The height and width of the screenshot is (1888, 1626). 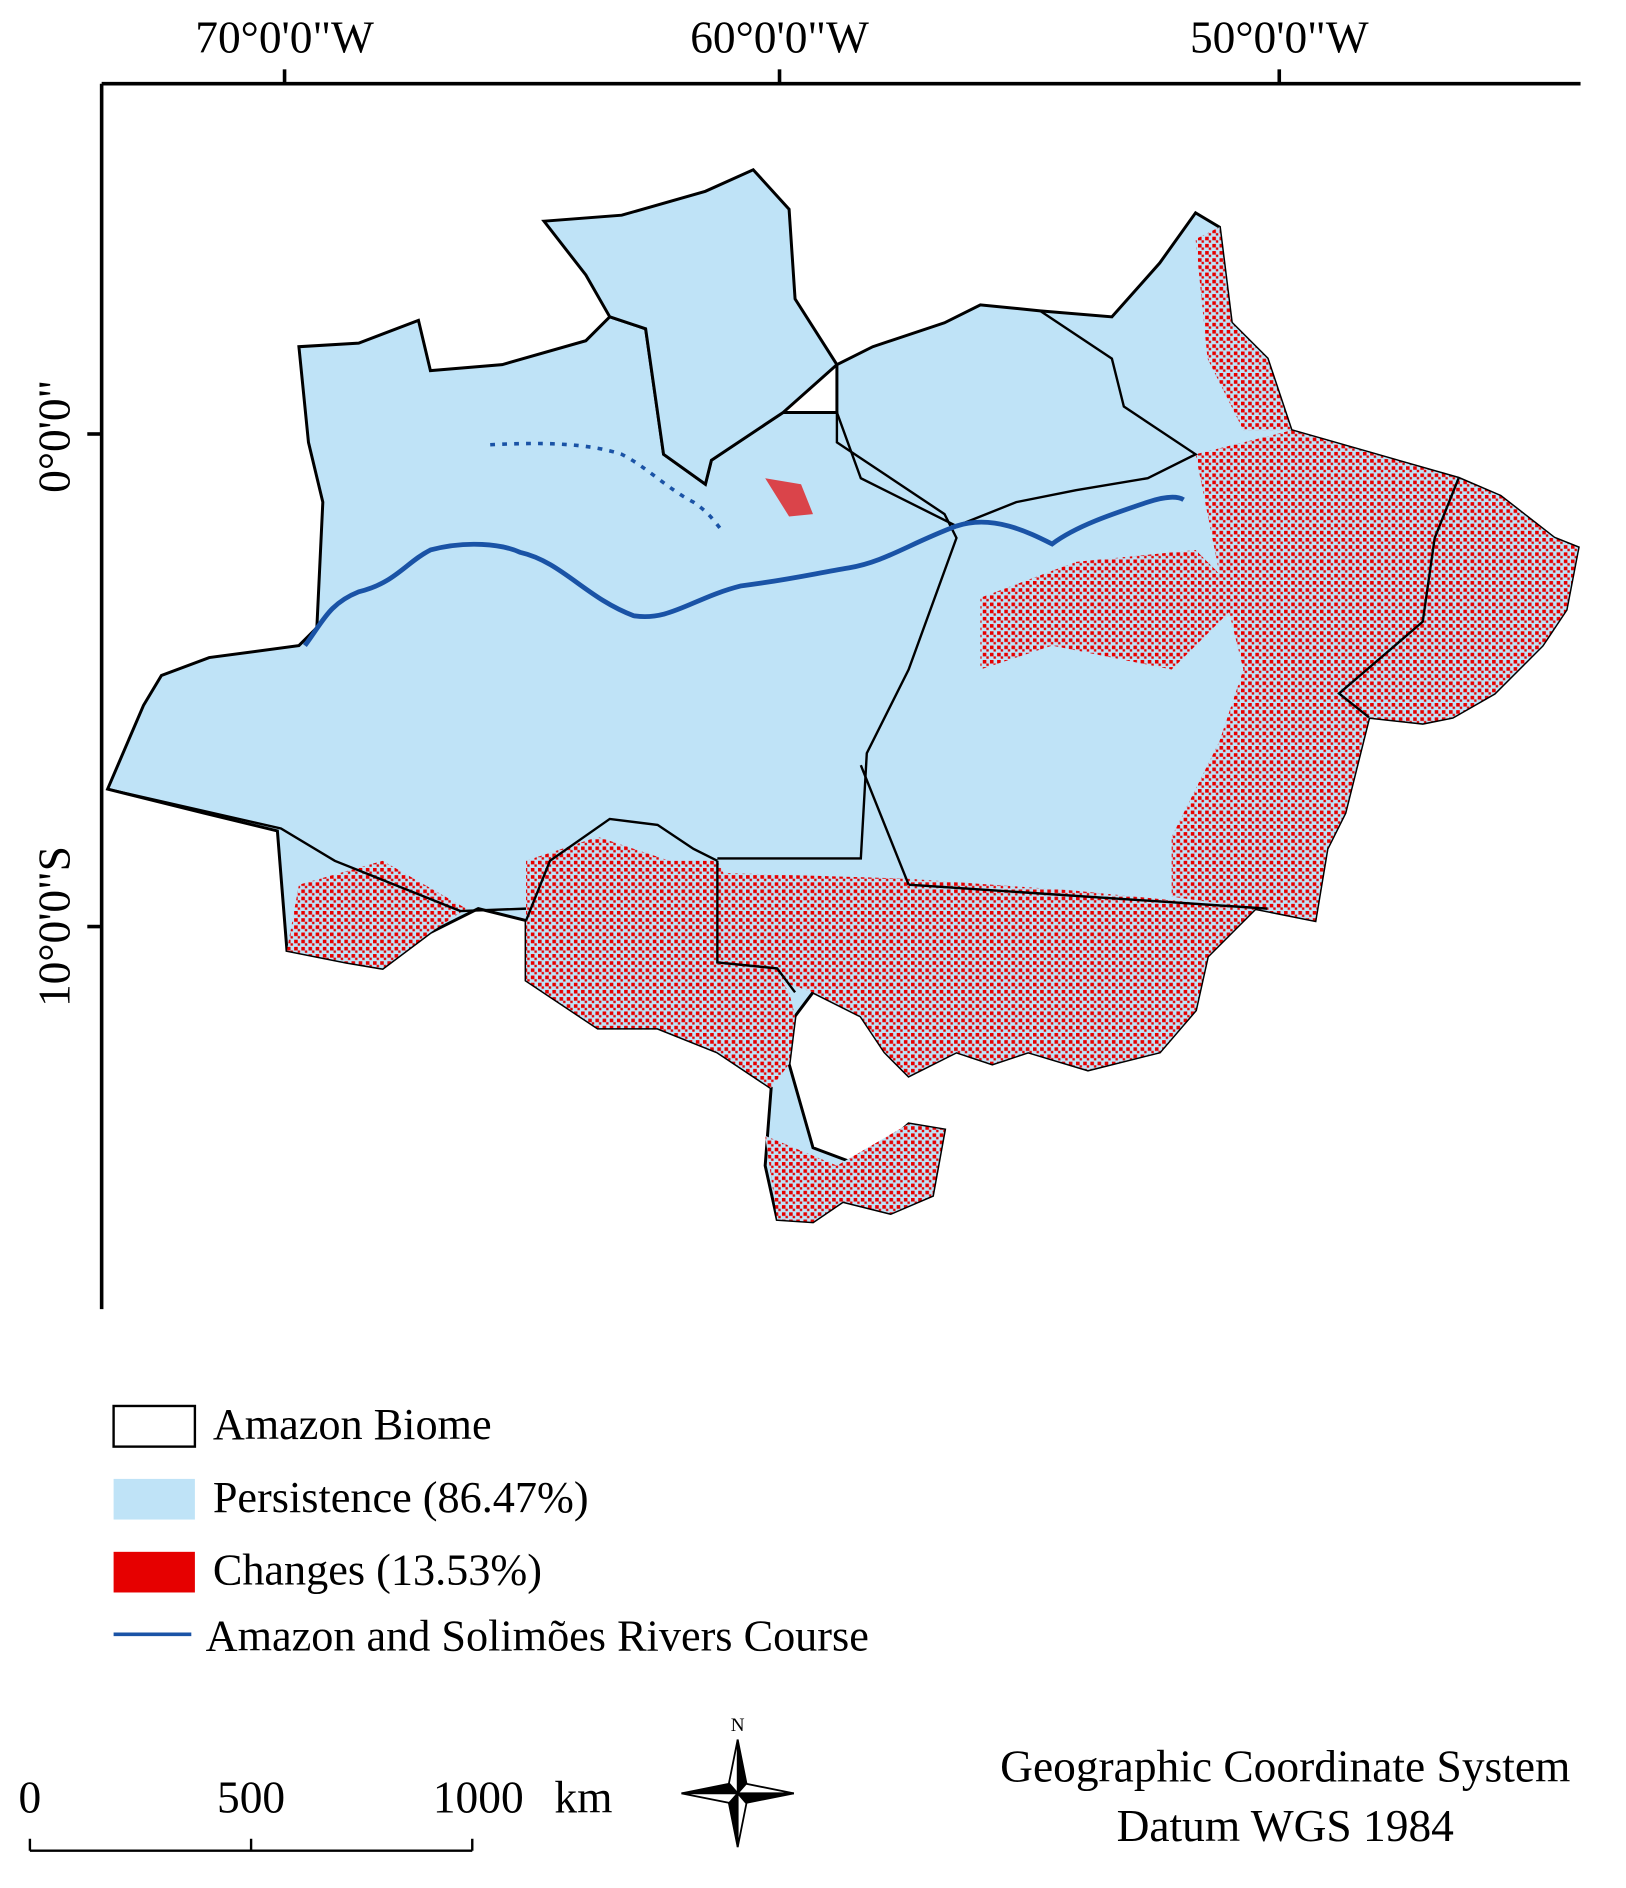 What do you see at coordinates (251, 1797) in the screenshot?
I see `scale-label: 500` at bounding box center [251, 1797].